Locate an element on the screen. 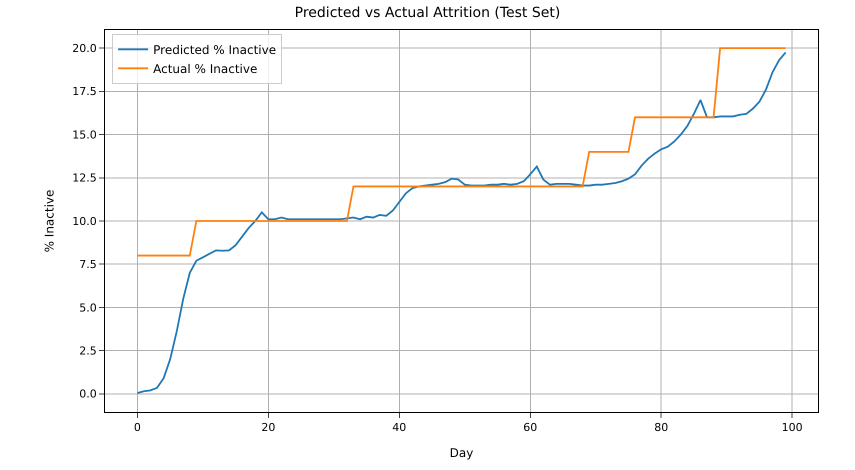  chart-title: Predicted vs Actual Attrition (Test Set) is located at coordinates (427, 12).